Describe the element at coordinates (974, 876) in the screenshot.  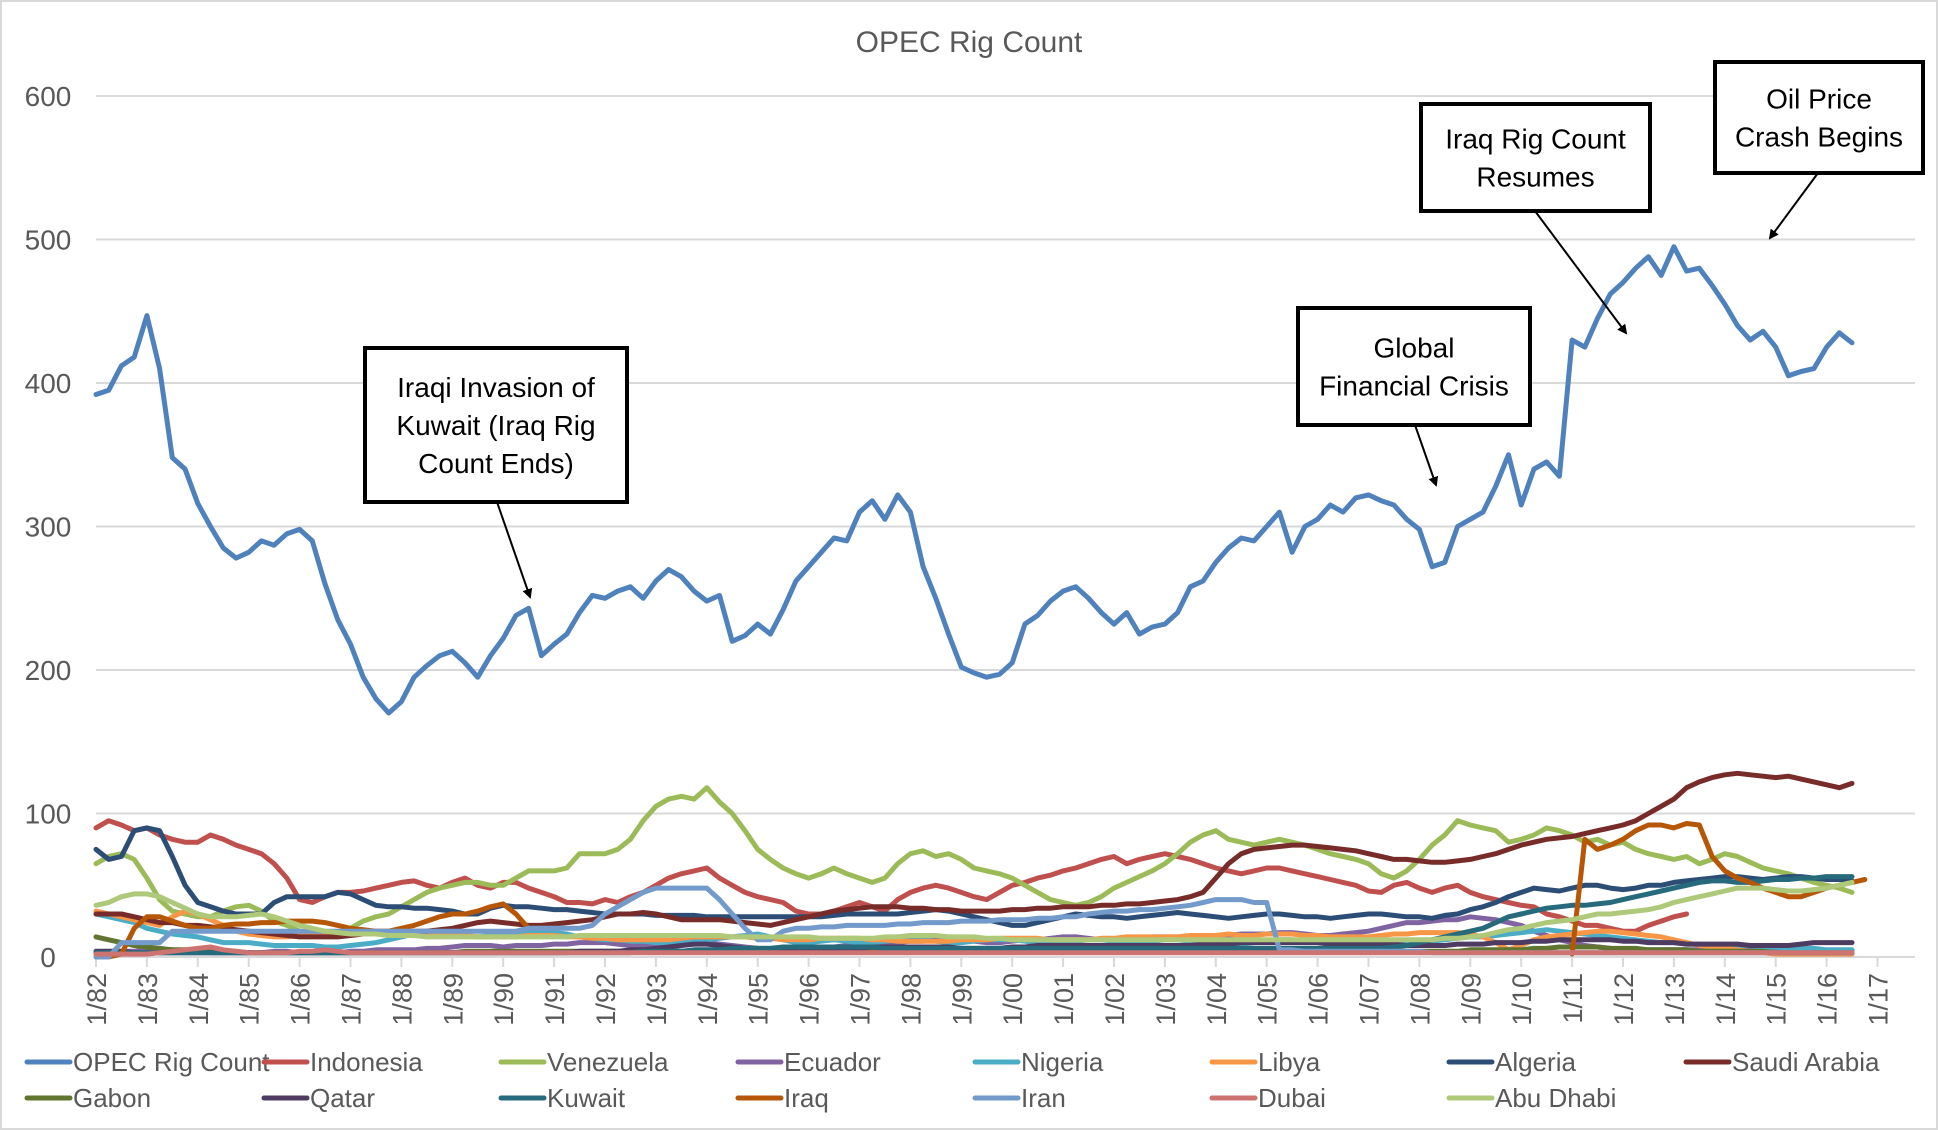
I see `series-line-algeria` at that location.